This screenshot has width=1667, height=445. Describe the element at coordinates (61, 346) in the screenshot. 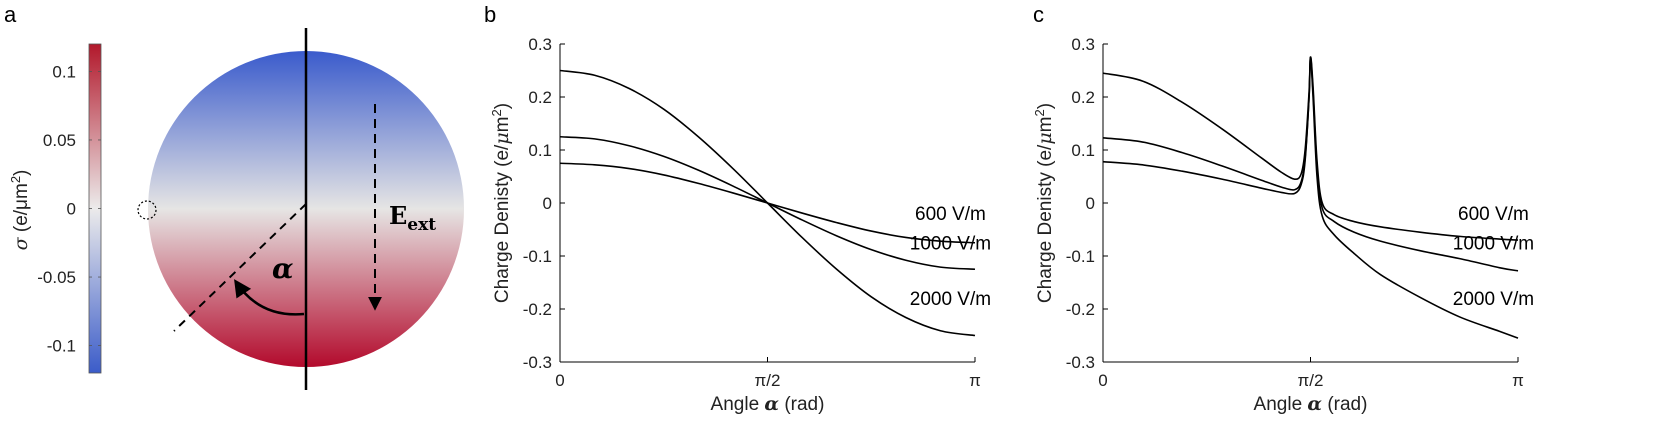

I see `colorbar-tick-label: -0.1` at that location.